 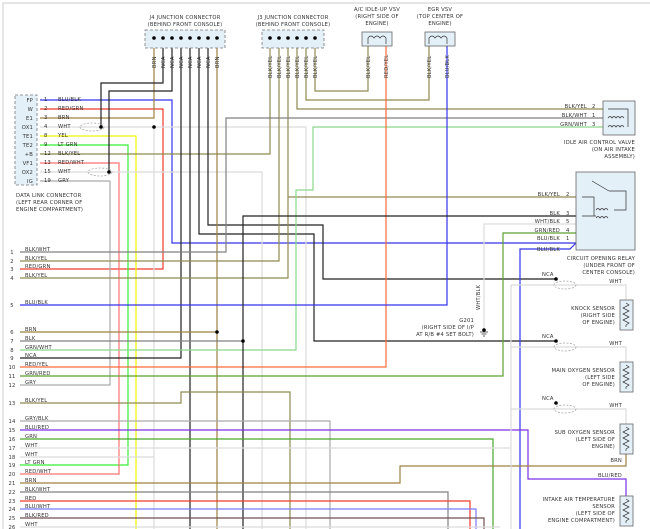 I want to click on sensor-caption: (LEFT SIDE, so click(x=600, y=378).